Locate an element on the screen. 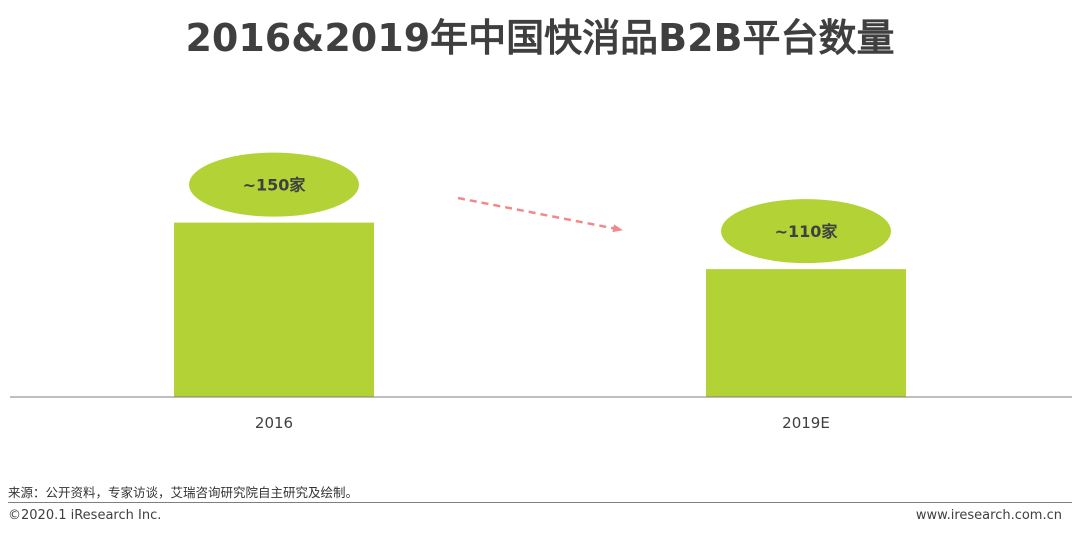 The width and height of the screenshot is (1080, 538). x-tick-label-2019E: 2019E is located at coordinates (806, 423).